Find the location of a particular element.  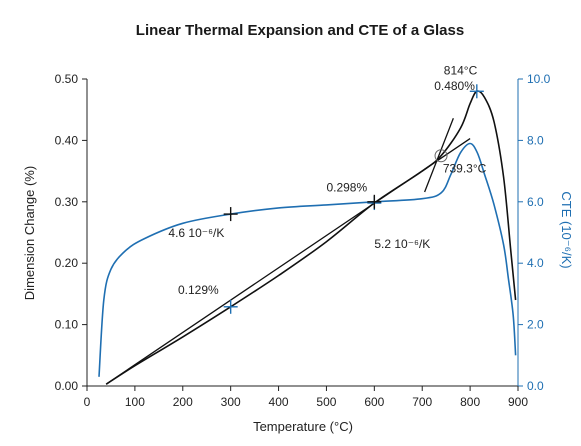

left-tick-label: 0.00 is located at coordinates (67, 386).